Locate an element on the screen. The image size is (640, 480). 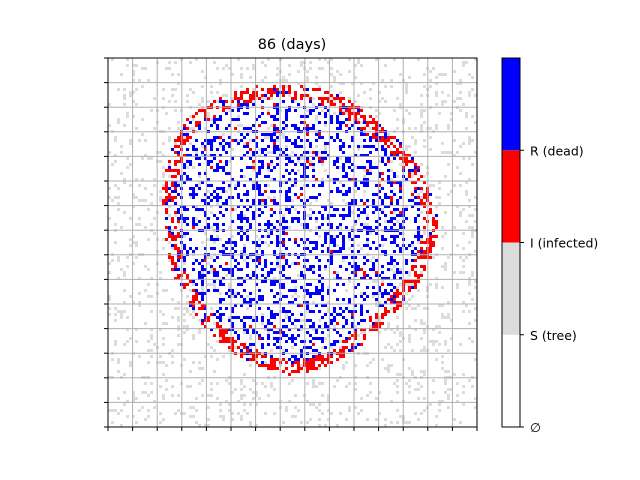
chart-title: 86 (days) is located at coordinates (292, 45).